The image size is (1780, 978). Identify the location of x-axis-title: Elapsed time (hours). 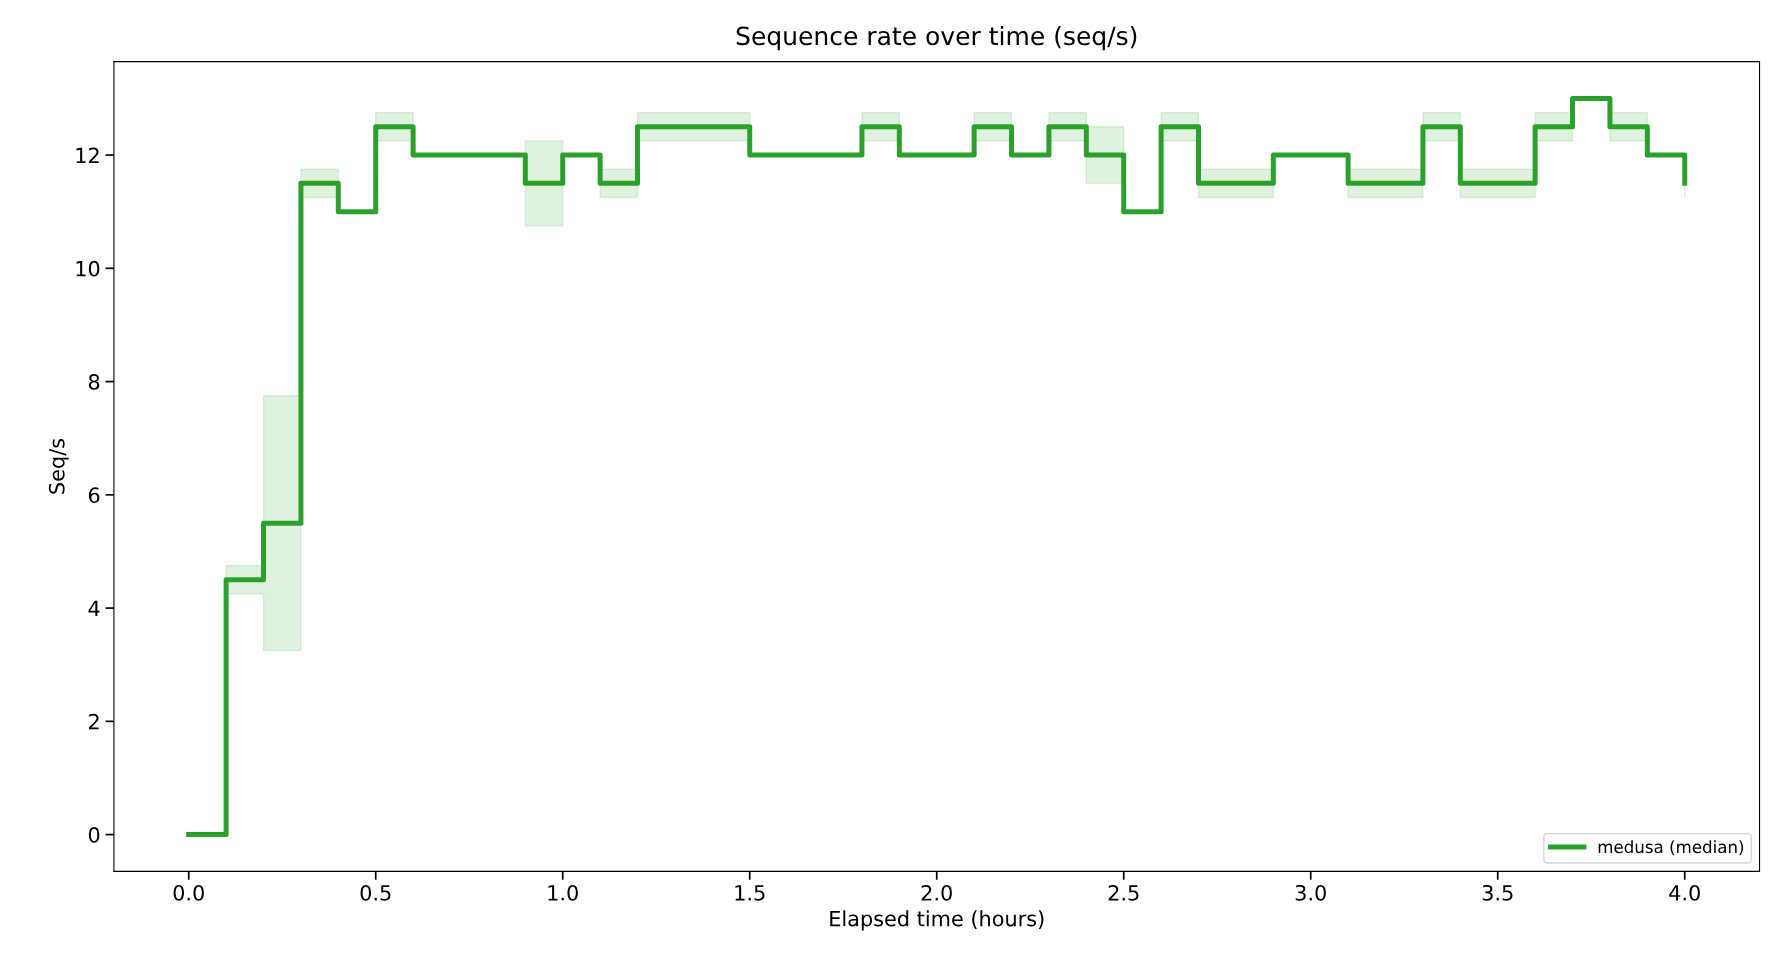
(937, 920).